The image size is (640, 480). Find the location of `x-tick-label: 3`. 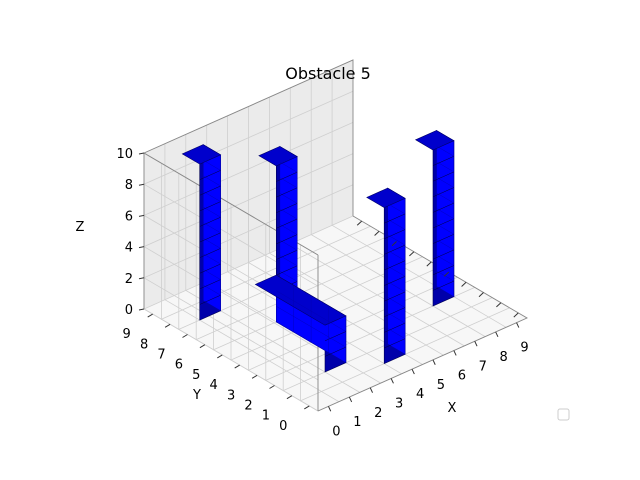

x-tick-label: 3 is located at coordinates (399, 403).